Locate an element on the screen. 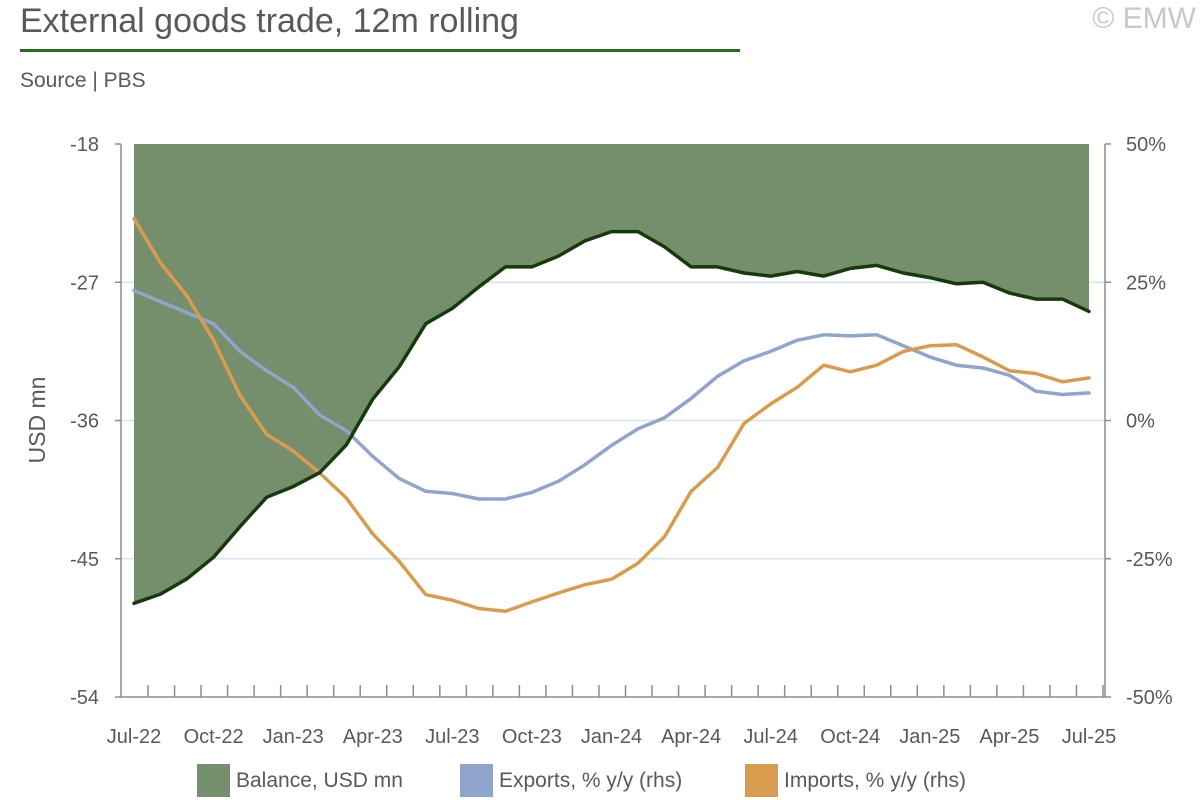  legend-swatch-exports is located at coordinates (476, 780).